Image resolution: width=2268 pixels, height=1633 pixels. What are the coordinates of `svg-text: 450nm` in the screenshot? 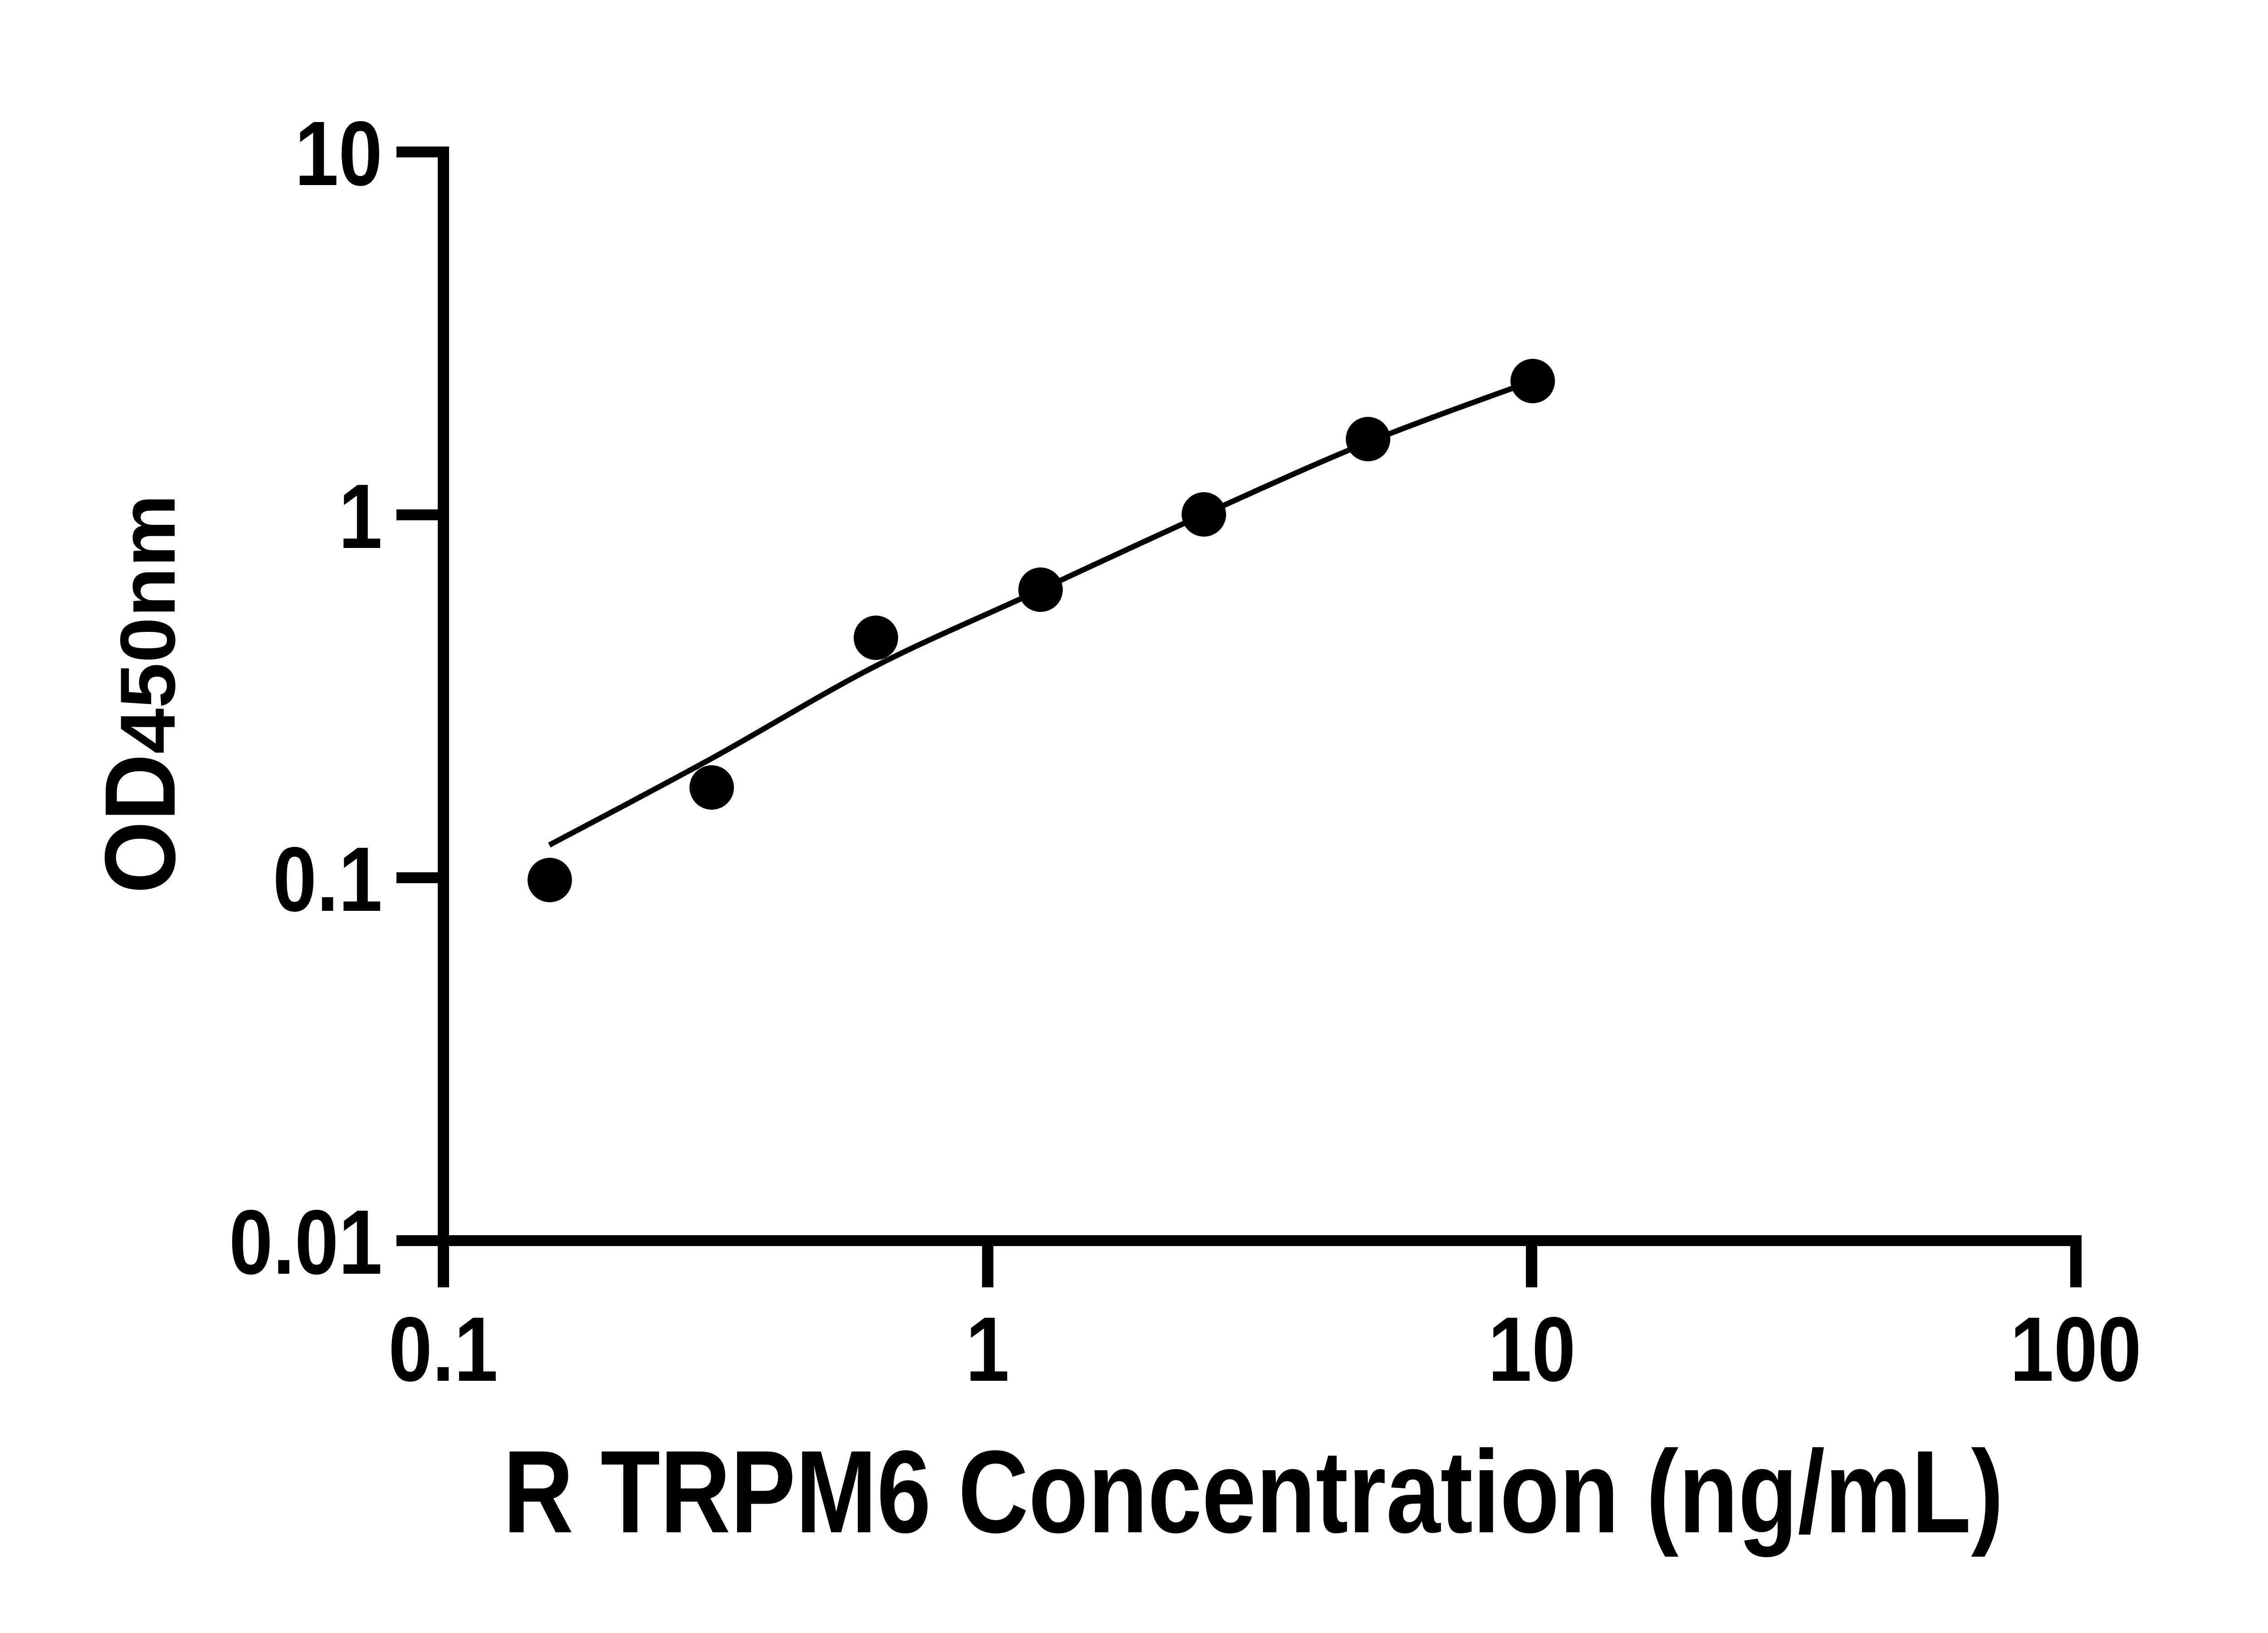 It's located at (147, 624).